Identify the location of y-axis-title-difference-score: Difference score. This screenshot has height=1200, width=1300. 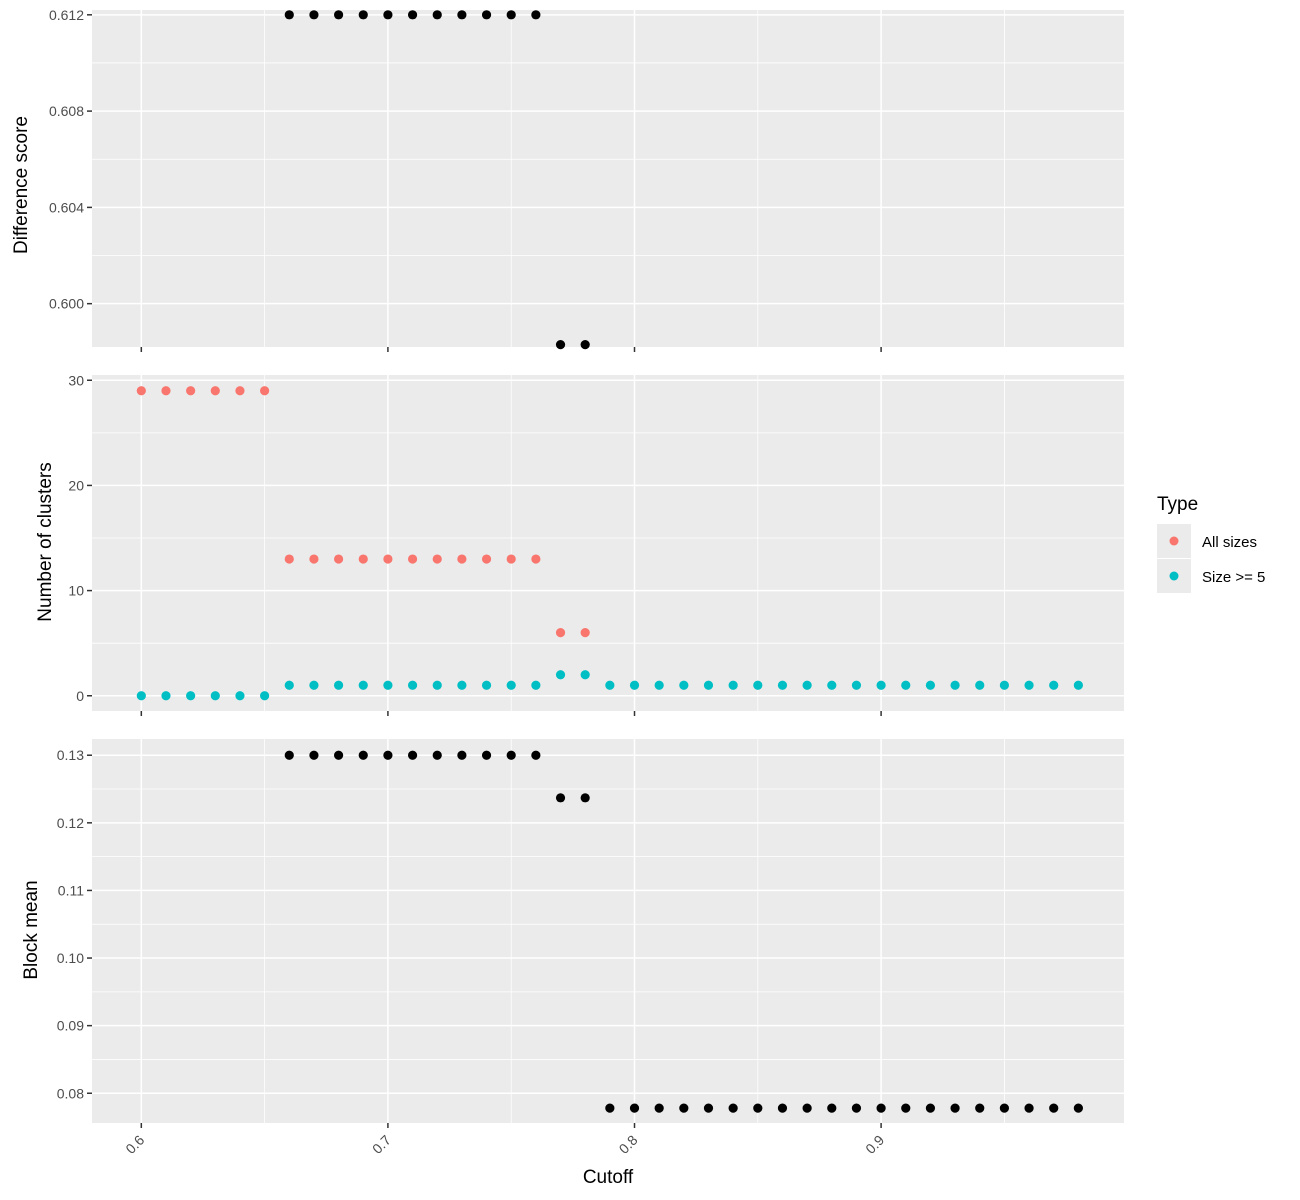
(21, 185).